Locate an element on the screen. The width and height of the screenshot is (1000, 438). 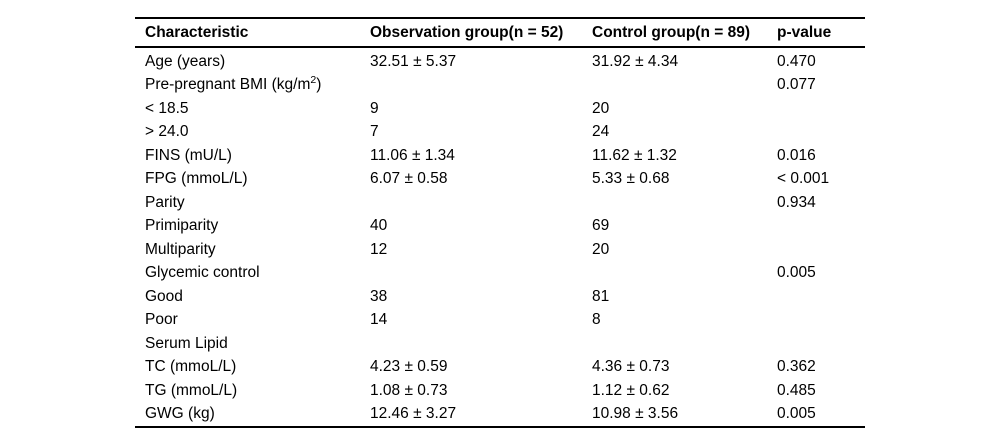
cell-observation-group: 12 is located at coordinates (379, 249).